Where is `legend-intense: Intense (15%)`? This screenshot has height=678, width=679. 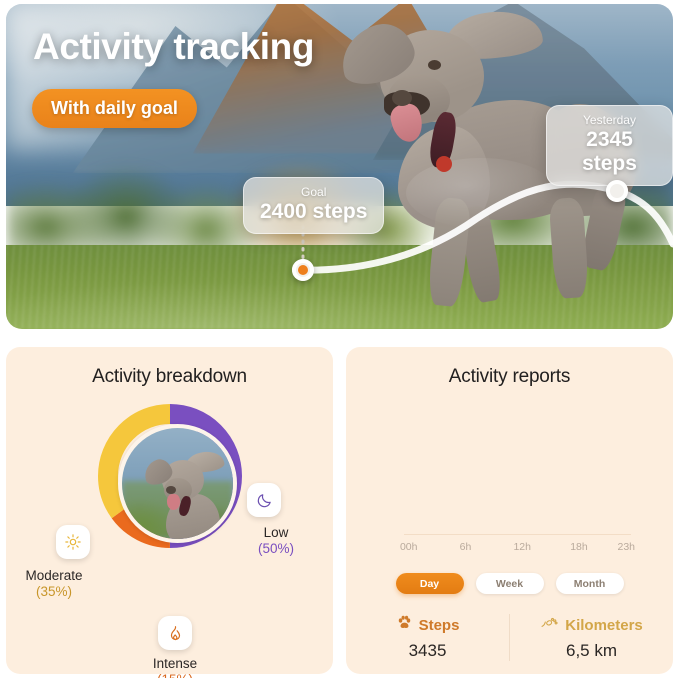
legend-intense: Intense (15%) is located at coordinates (175, 667).